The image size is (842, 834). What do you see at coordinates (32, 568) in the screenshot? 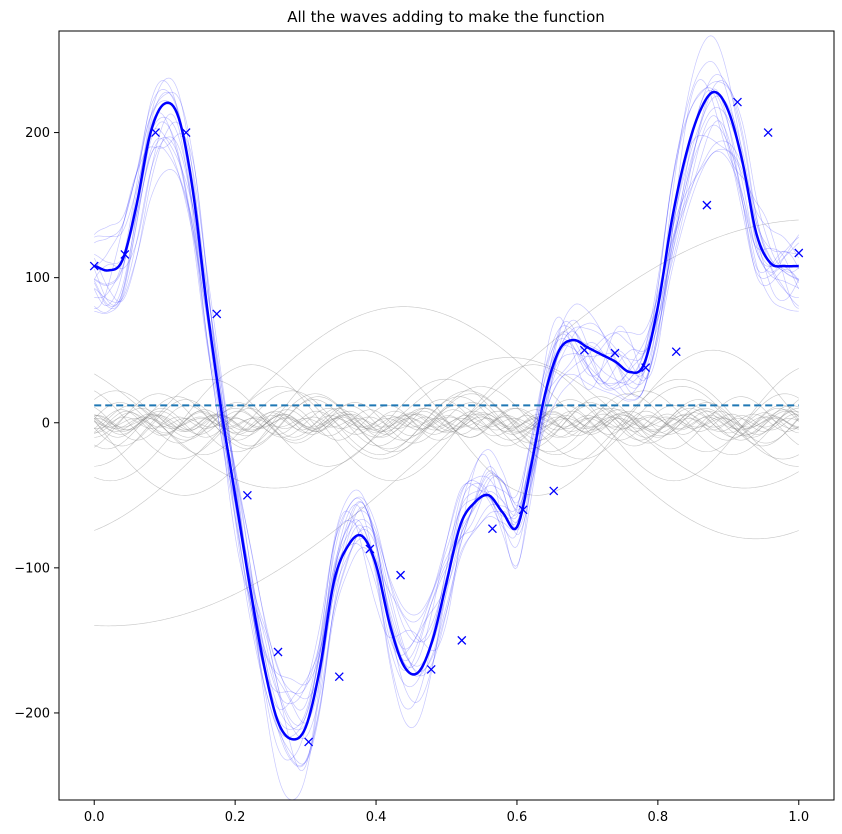
I see `y-tick-label: −100` at bounding box center [32, 568].